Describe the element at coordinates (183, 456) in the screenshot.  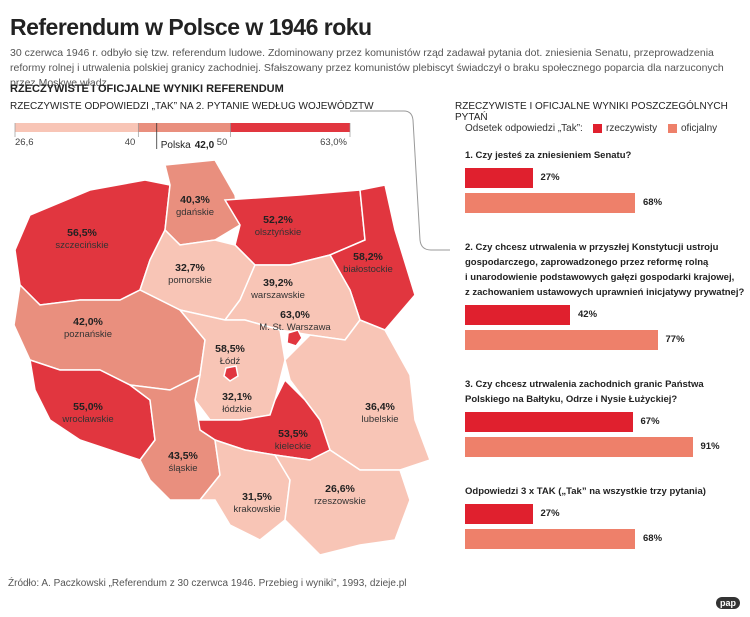
I see `region-value: 43,5%` at that location.